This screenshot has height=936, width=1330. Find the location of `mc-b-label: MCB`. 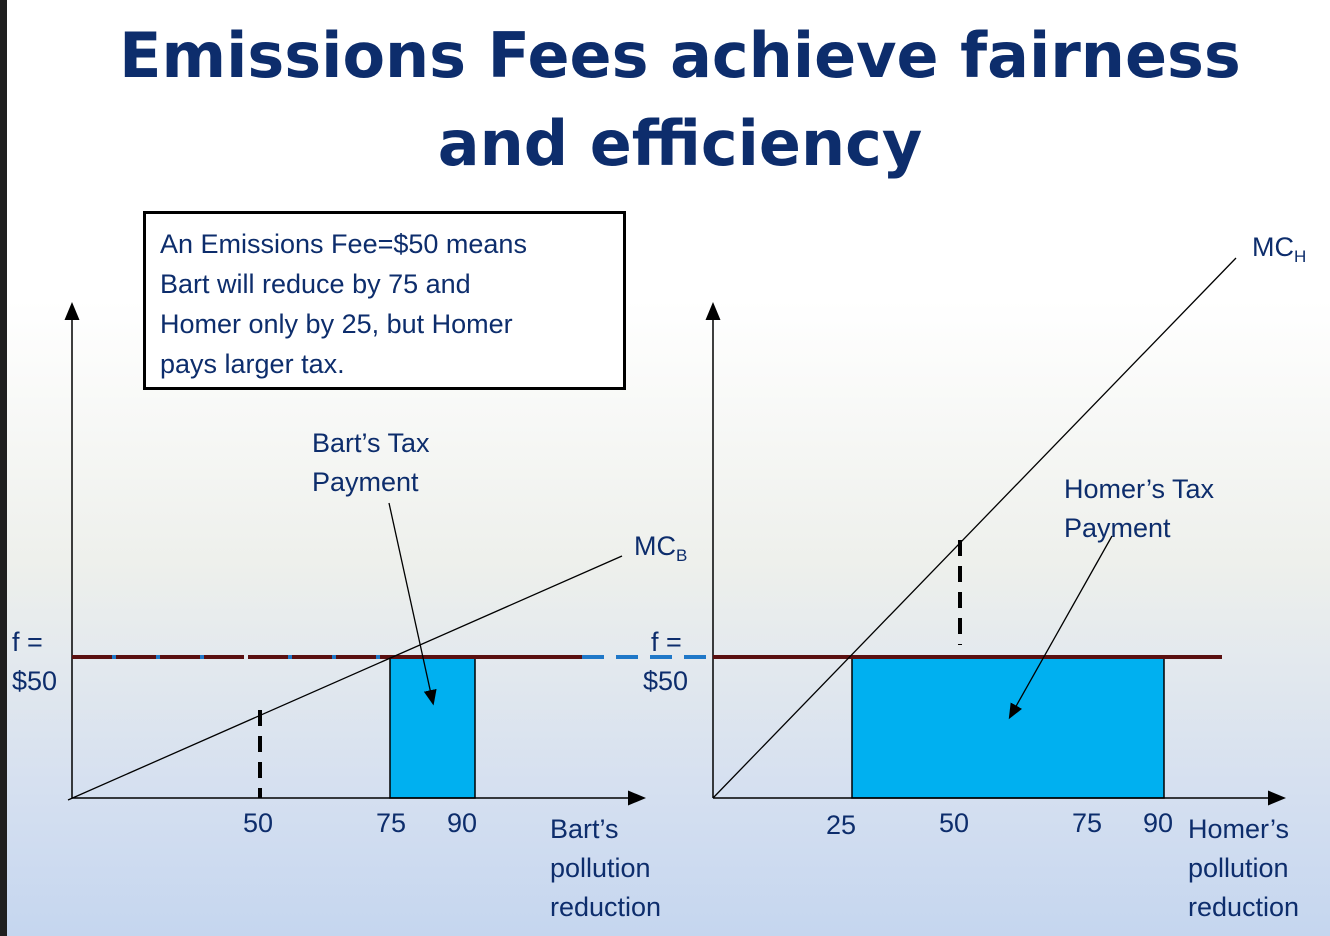

mc-b-label: MCB is located at coordinates (661, 548).